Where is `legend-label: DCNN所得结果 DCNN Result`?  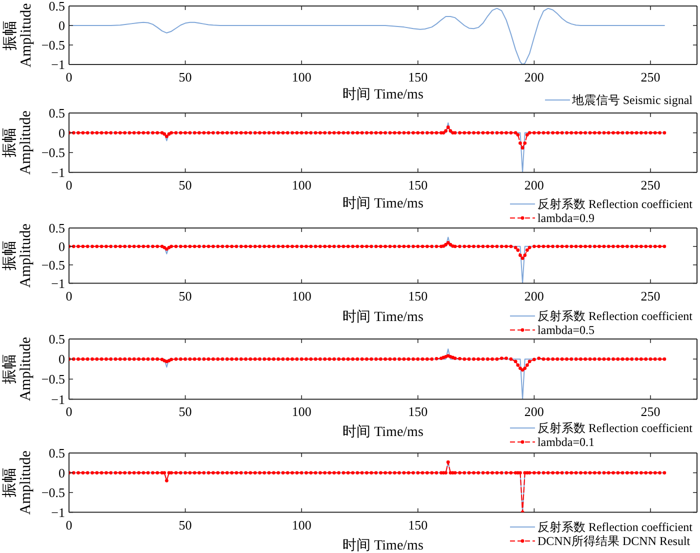
legend-label: DCNN所得结果 DCNN Result is located at coordinates (613, 541).